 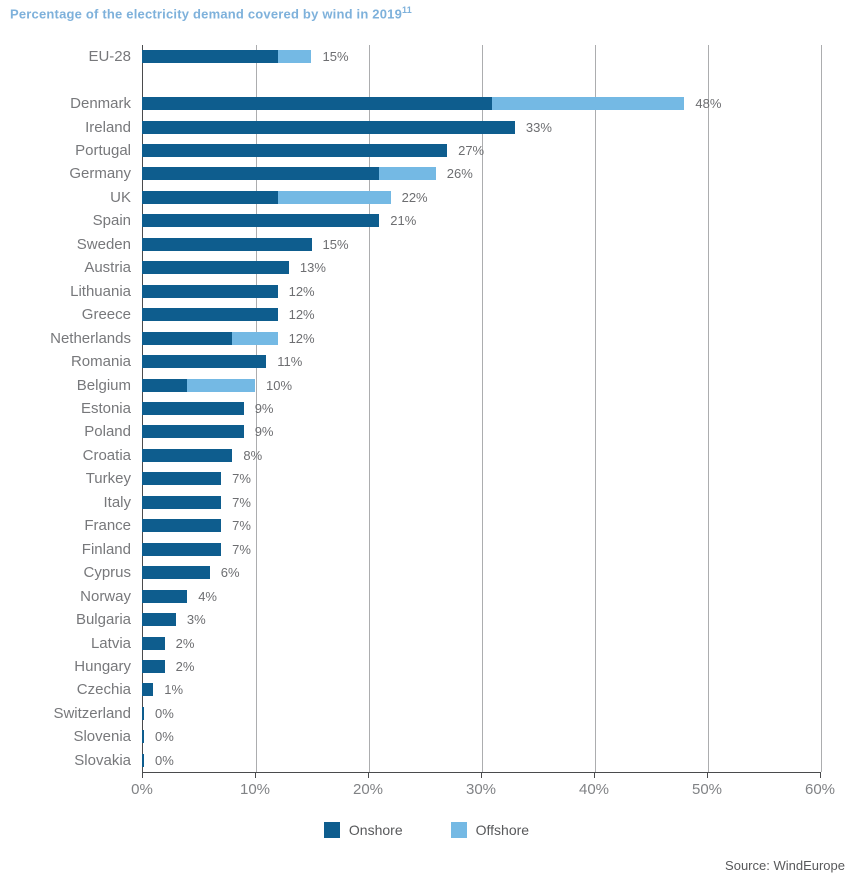 What do you see at coordinates (481, 789) in the screenshot?
I see `x-axis-tick-label: 30%` at bounding box center [481, 789].